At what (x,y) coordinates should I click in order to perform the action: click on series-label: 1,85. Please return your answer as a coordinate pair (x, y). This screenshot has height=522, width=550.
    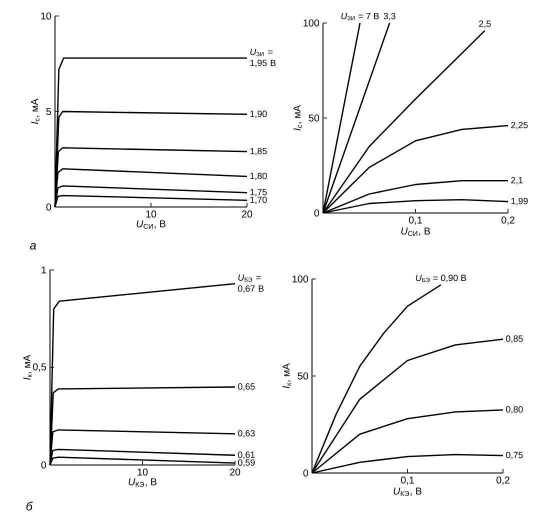
    Looking at the image, I should click on (258, 152).